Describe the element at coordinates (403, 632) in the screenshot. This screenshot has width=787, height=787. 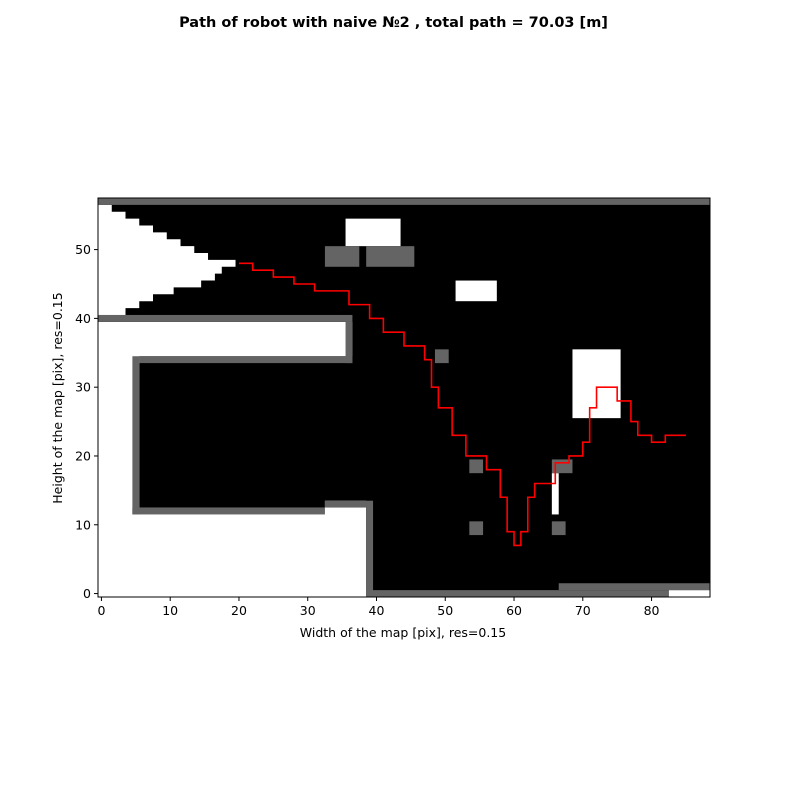
I see `x-axis-label: Width of the map [pix], res=0.15` at that location.